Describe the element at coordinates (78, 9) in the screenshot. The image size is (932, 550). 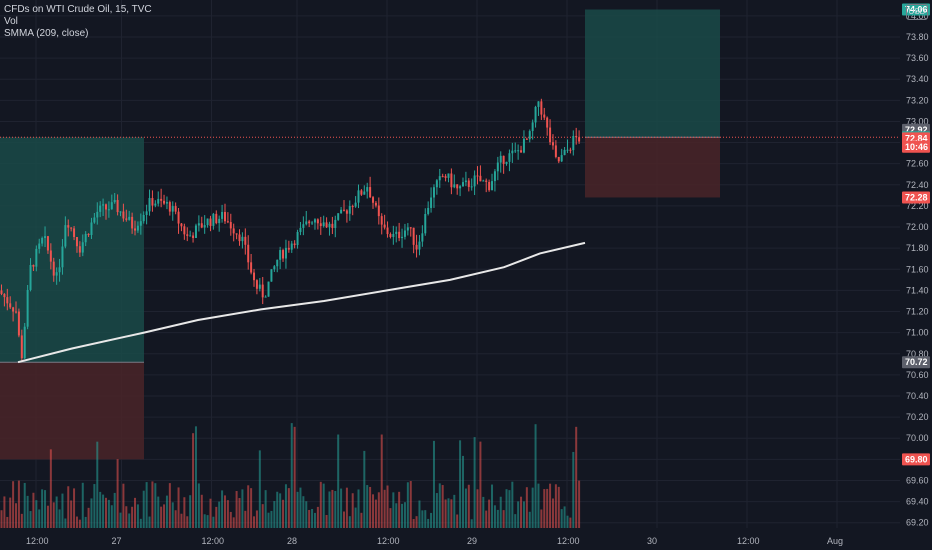
I see `symbol-title: CFDs on WTI Crude Oil, 15, TVC` at that location.